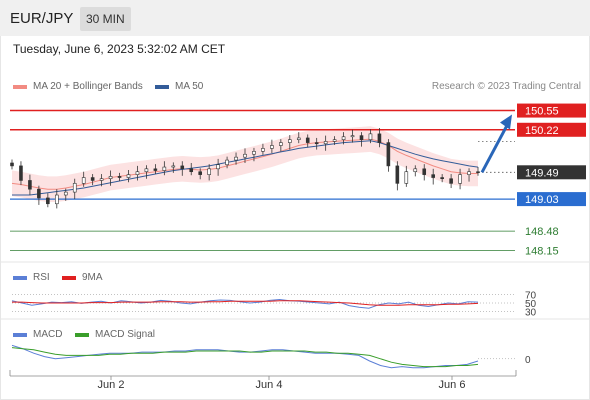 This screenshot has width=590, height=400. What do you see at coordinates (245, 303) in the screenshot?
I see `rsi-ma-line` at bounding box center [245, 303].